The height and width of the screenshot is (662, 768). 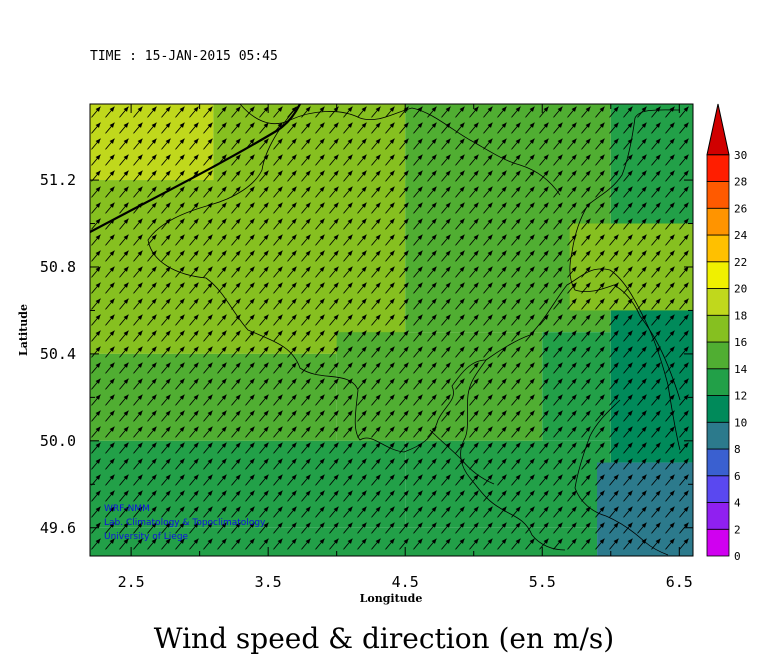 I want to click on colorbar-label: 2, so click(x=737, y=529).